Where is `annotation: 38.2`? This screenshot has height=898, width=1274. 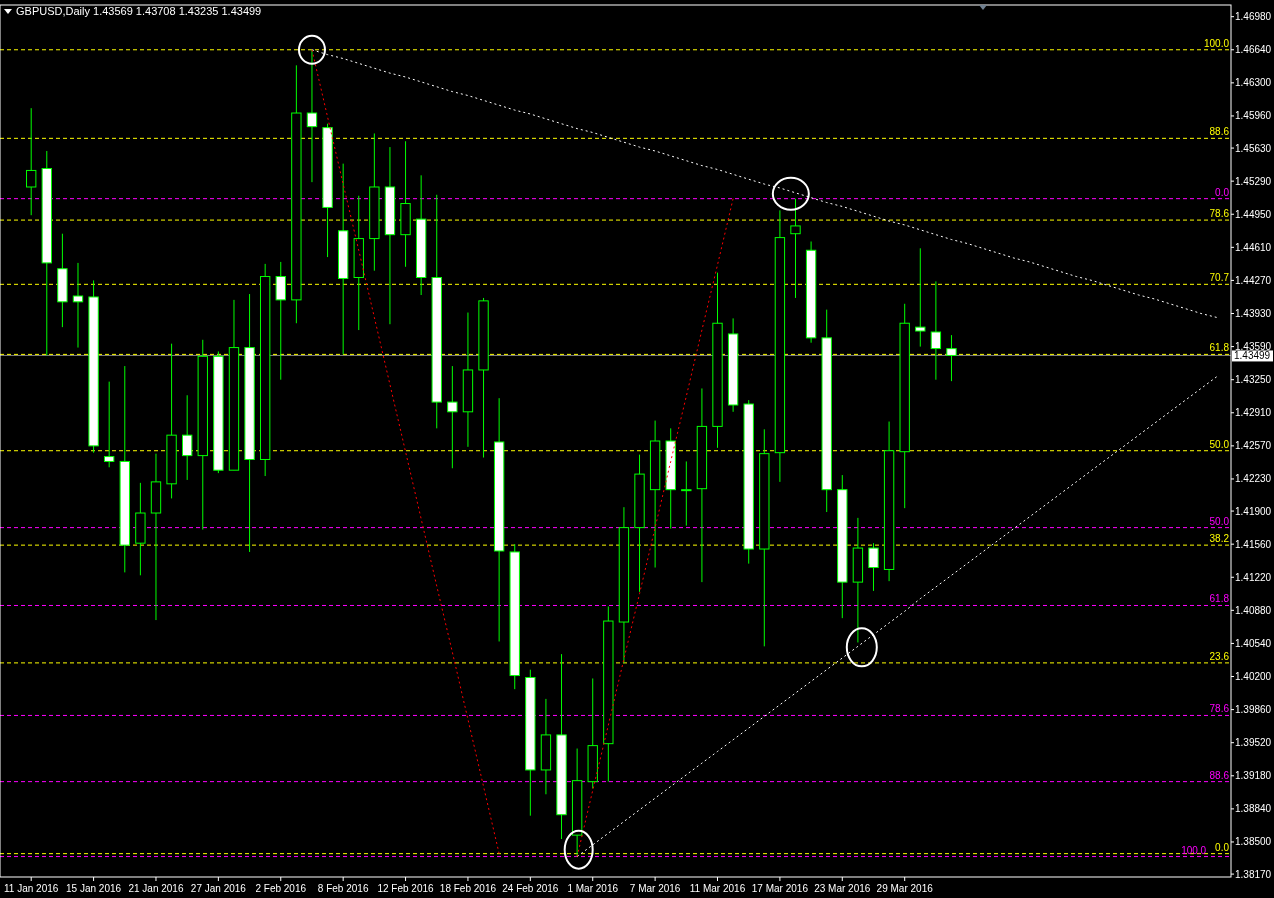
annotation: 38.2 is located at coordinates (1219, 539).